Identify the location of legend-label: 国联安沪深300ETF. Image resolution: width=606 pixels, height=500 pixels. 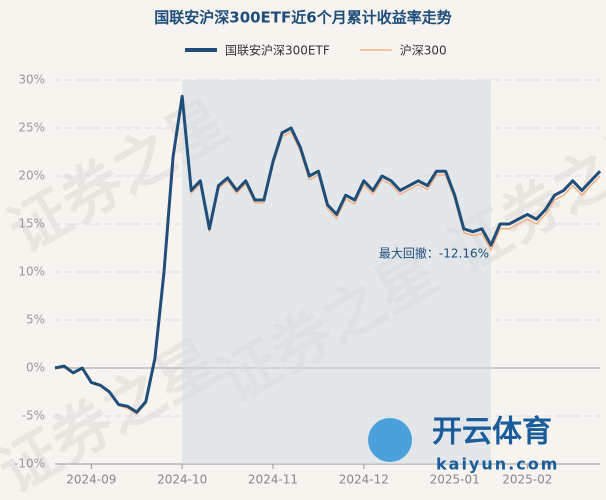
(277, 50).